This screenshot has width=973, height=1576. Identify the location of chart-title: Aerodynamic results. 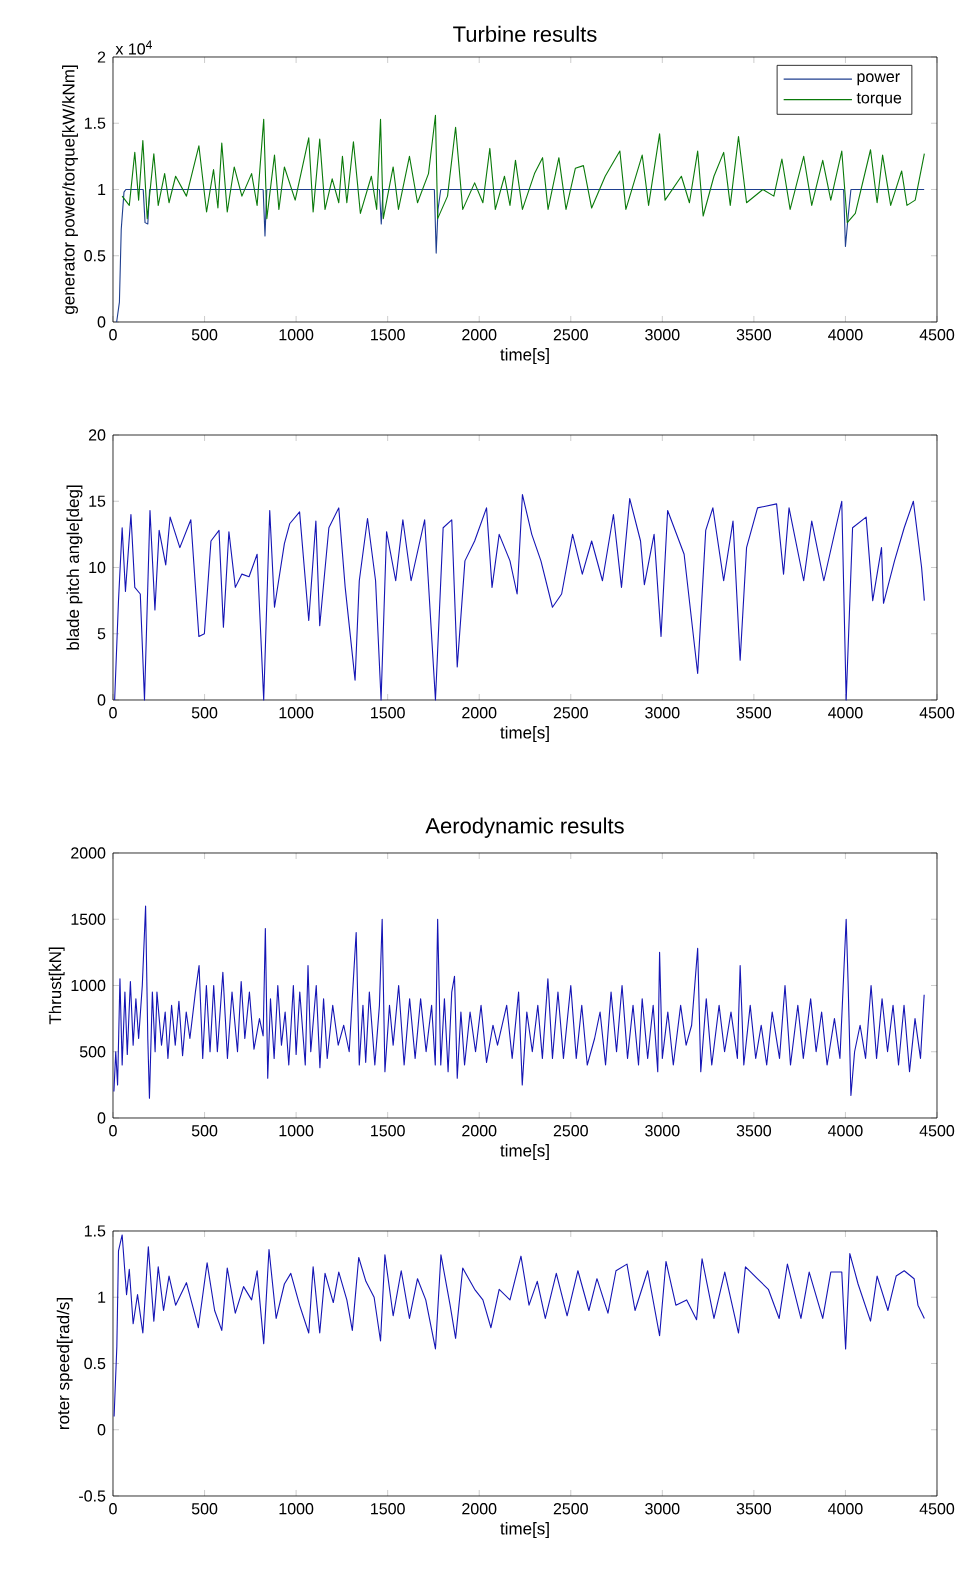
(524, 827).